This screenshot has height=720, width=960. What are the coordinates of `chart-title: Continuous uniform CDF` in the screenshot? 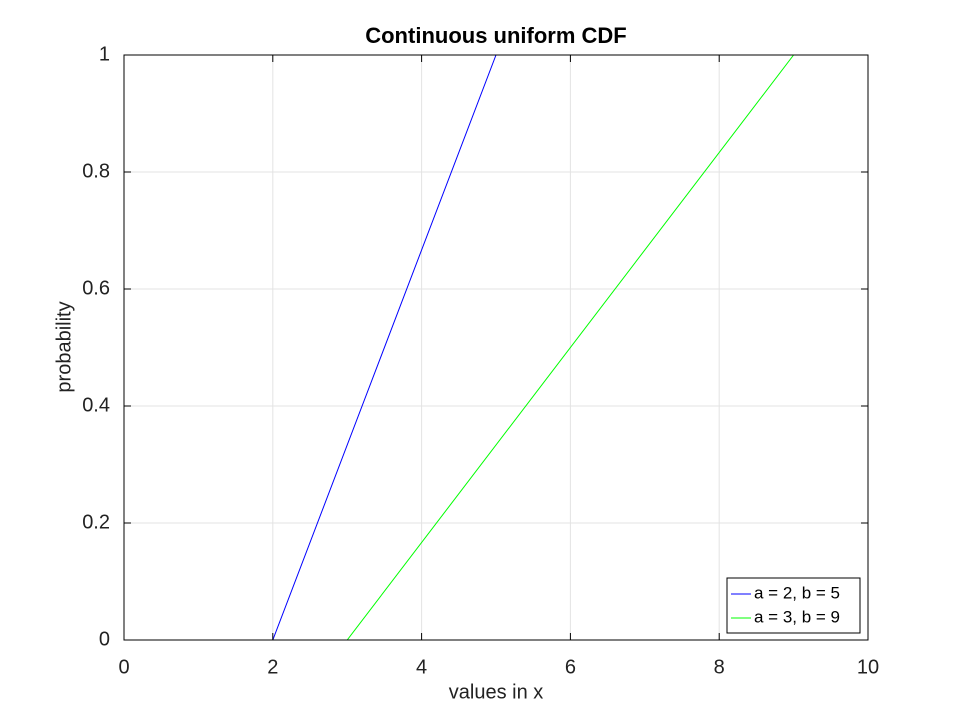 It's located at (496, 35).